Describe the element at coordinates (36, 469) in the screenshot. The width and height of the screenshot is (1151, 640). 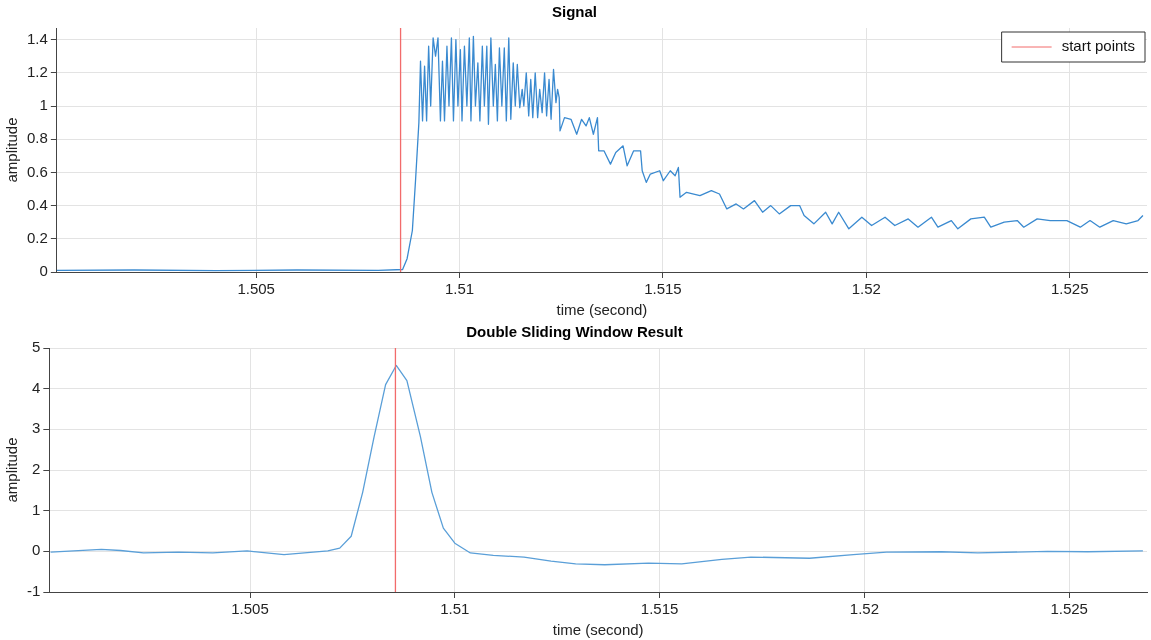
I see `y-tick-label: 2` at that location.